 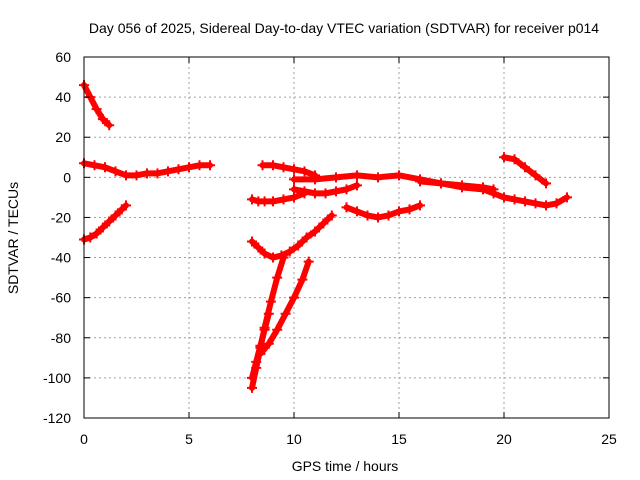 I want to click on y-tick-label: 40, so click(x=63, y=97).